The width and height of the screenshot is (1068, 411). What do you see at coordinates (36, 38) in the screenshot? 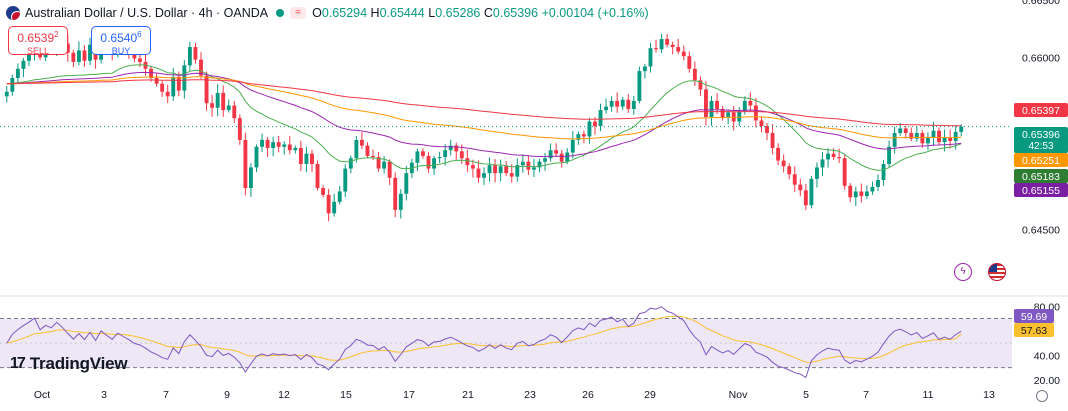
I see `sell-price: 0.6539` at bounding box center [36, 38].